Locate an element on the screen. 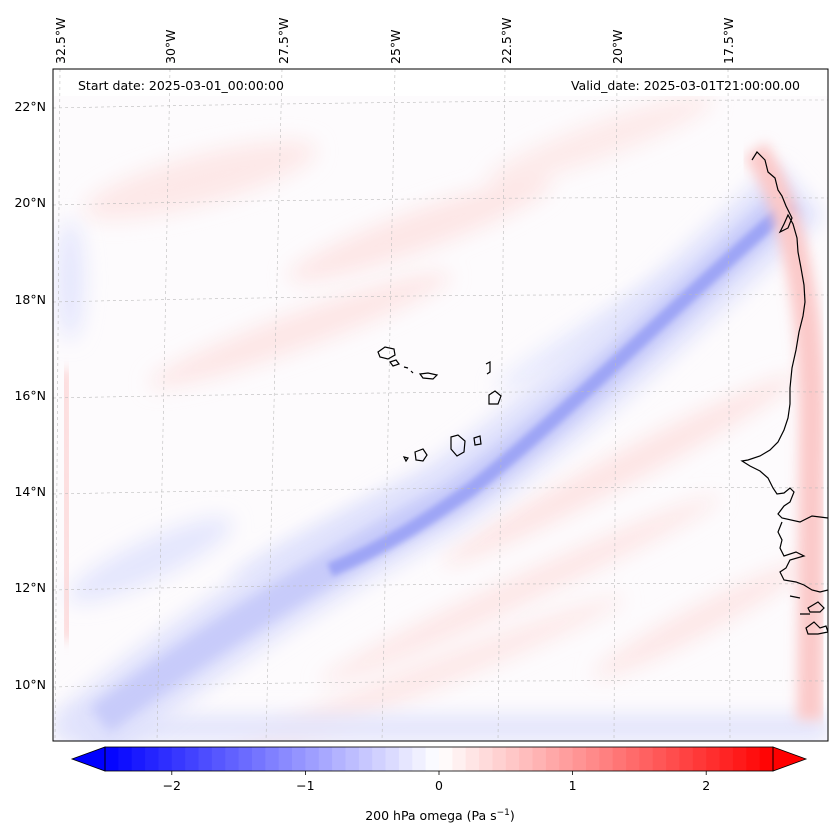 This screenshot has height=839, width=837. coastal-descent-strip is located at coordinates (785, 431).